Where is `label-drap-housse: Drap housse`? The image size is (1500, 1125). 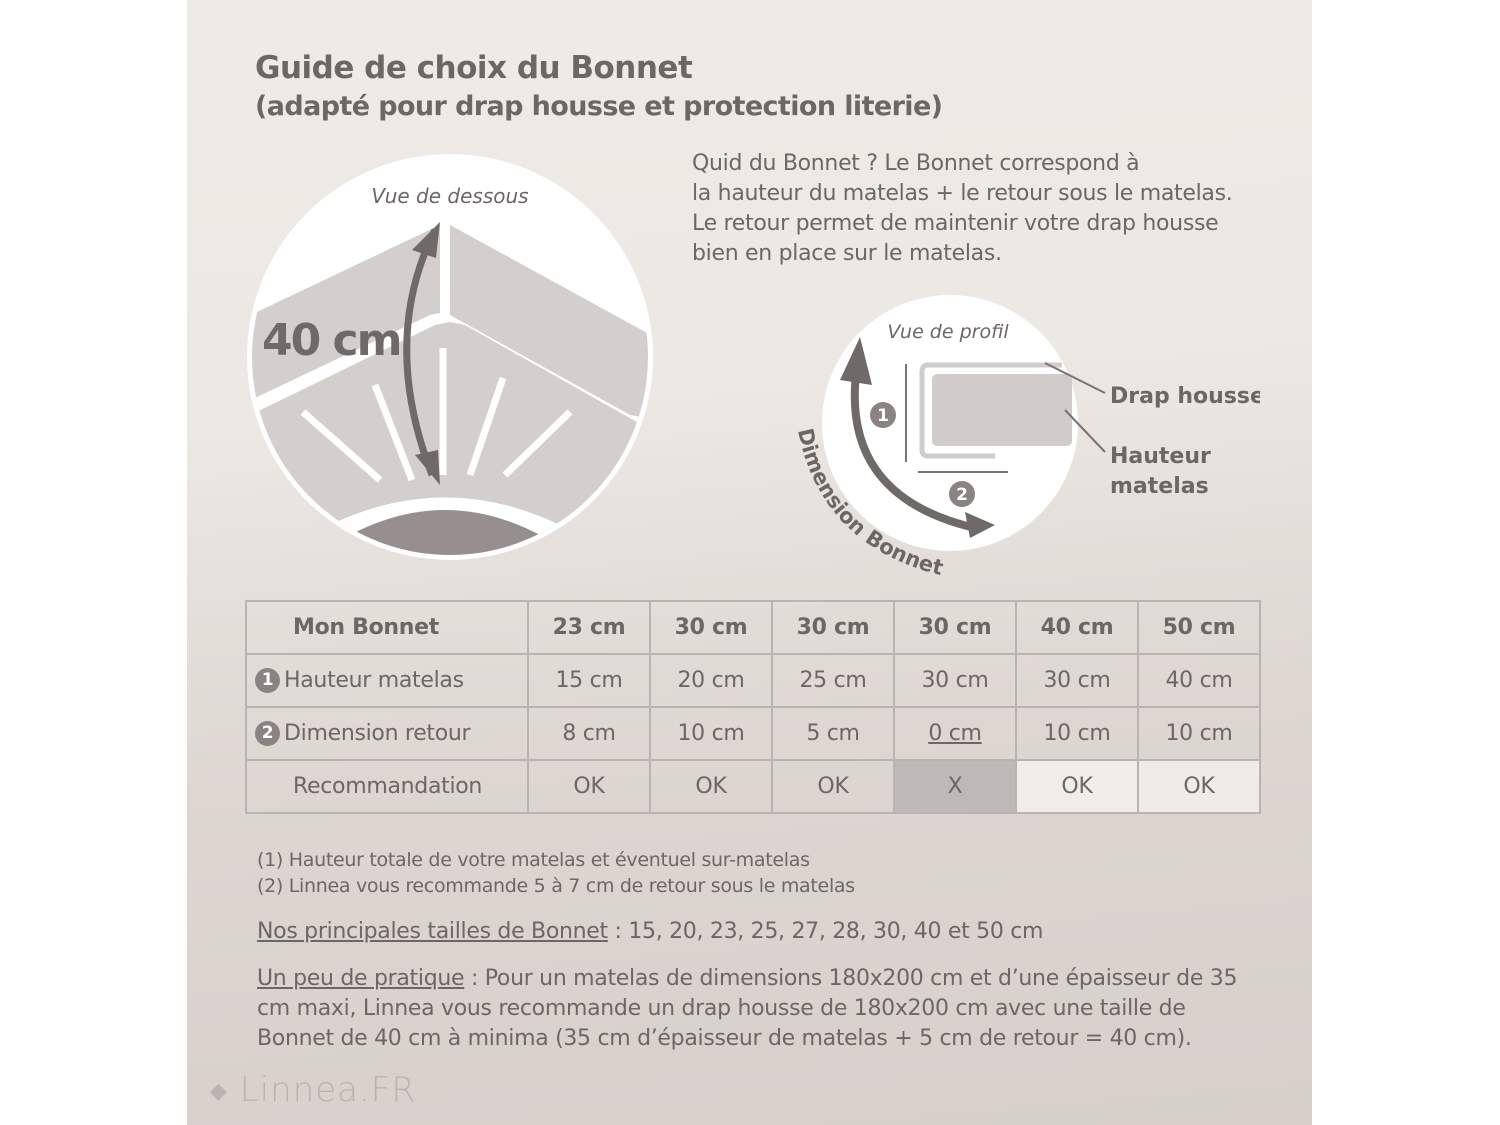
label-drap-housse: Drap housse is located at coordinates (1185, 396).